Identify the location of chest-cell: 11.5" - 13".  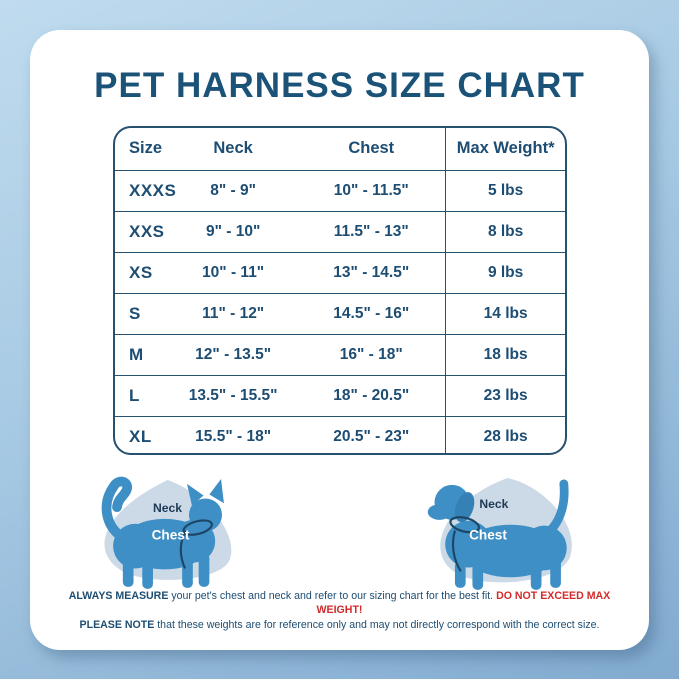
(371, 231).